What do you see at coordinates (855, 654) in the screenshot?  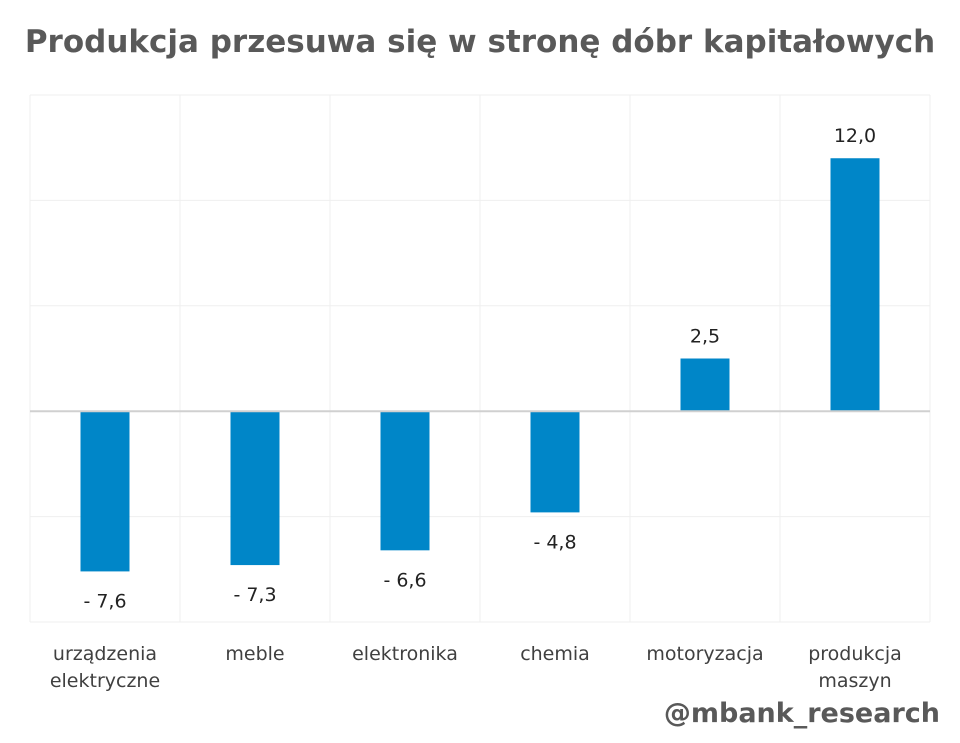 I see `category-label: produkcja` at bounding box center [855, 654].